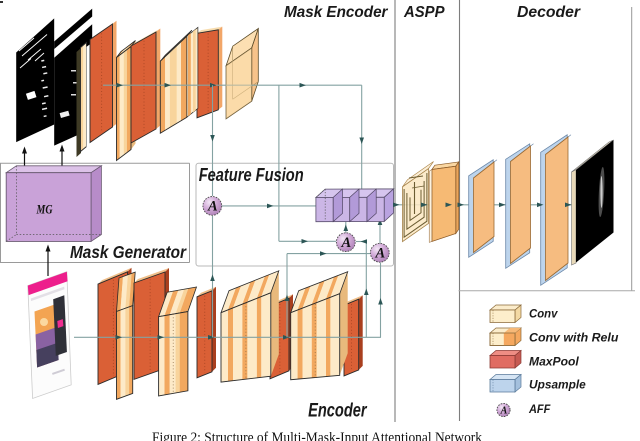 The image size is (640, 441). Describe the element at coordinates (128, 252) in the screenshot. I see `svg-text: Mask Generator` at that location.